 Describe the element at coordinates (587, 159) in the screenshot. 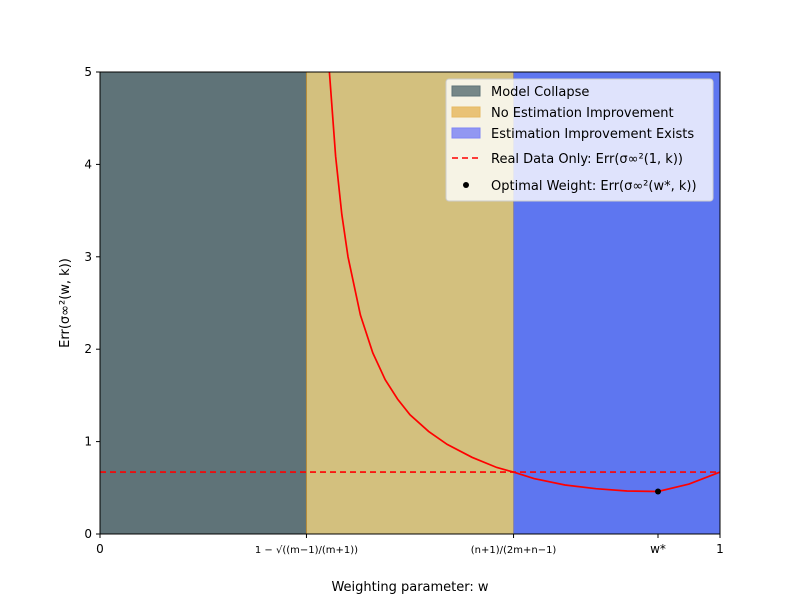

I see `legend-label-3: Real Data Only: Err(σ∞²(1, k))` at that location.